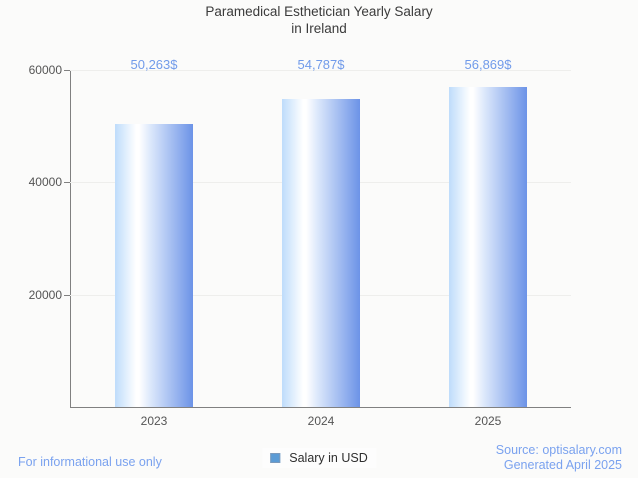 This screenshot has width=638, height=478. Describe the element at coordinates (328, 458) in the screenshot. I see `legend-item-label: Salary in USD` at that location.